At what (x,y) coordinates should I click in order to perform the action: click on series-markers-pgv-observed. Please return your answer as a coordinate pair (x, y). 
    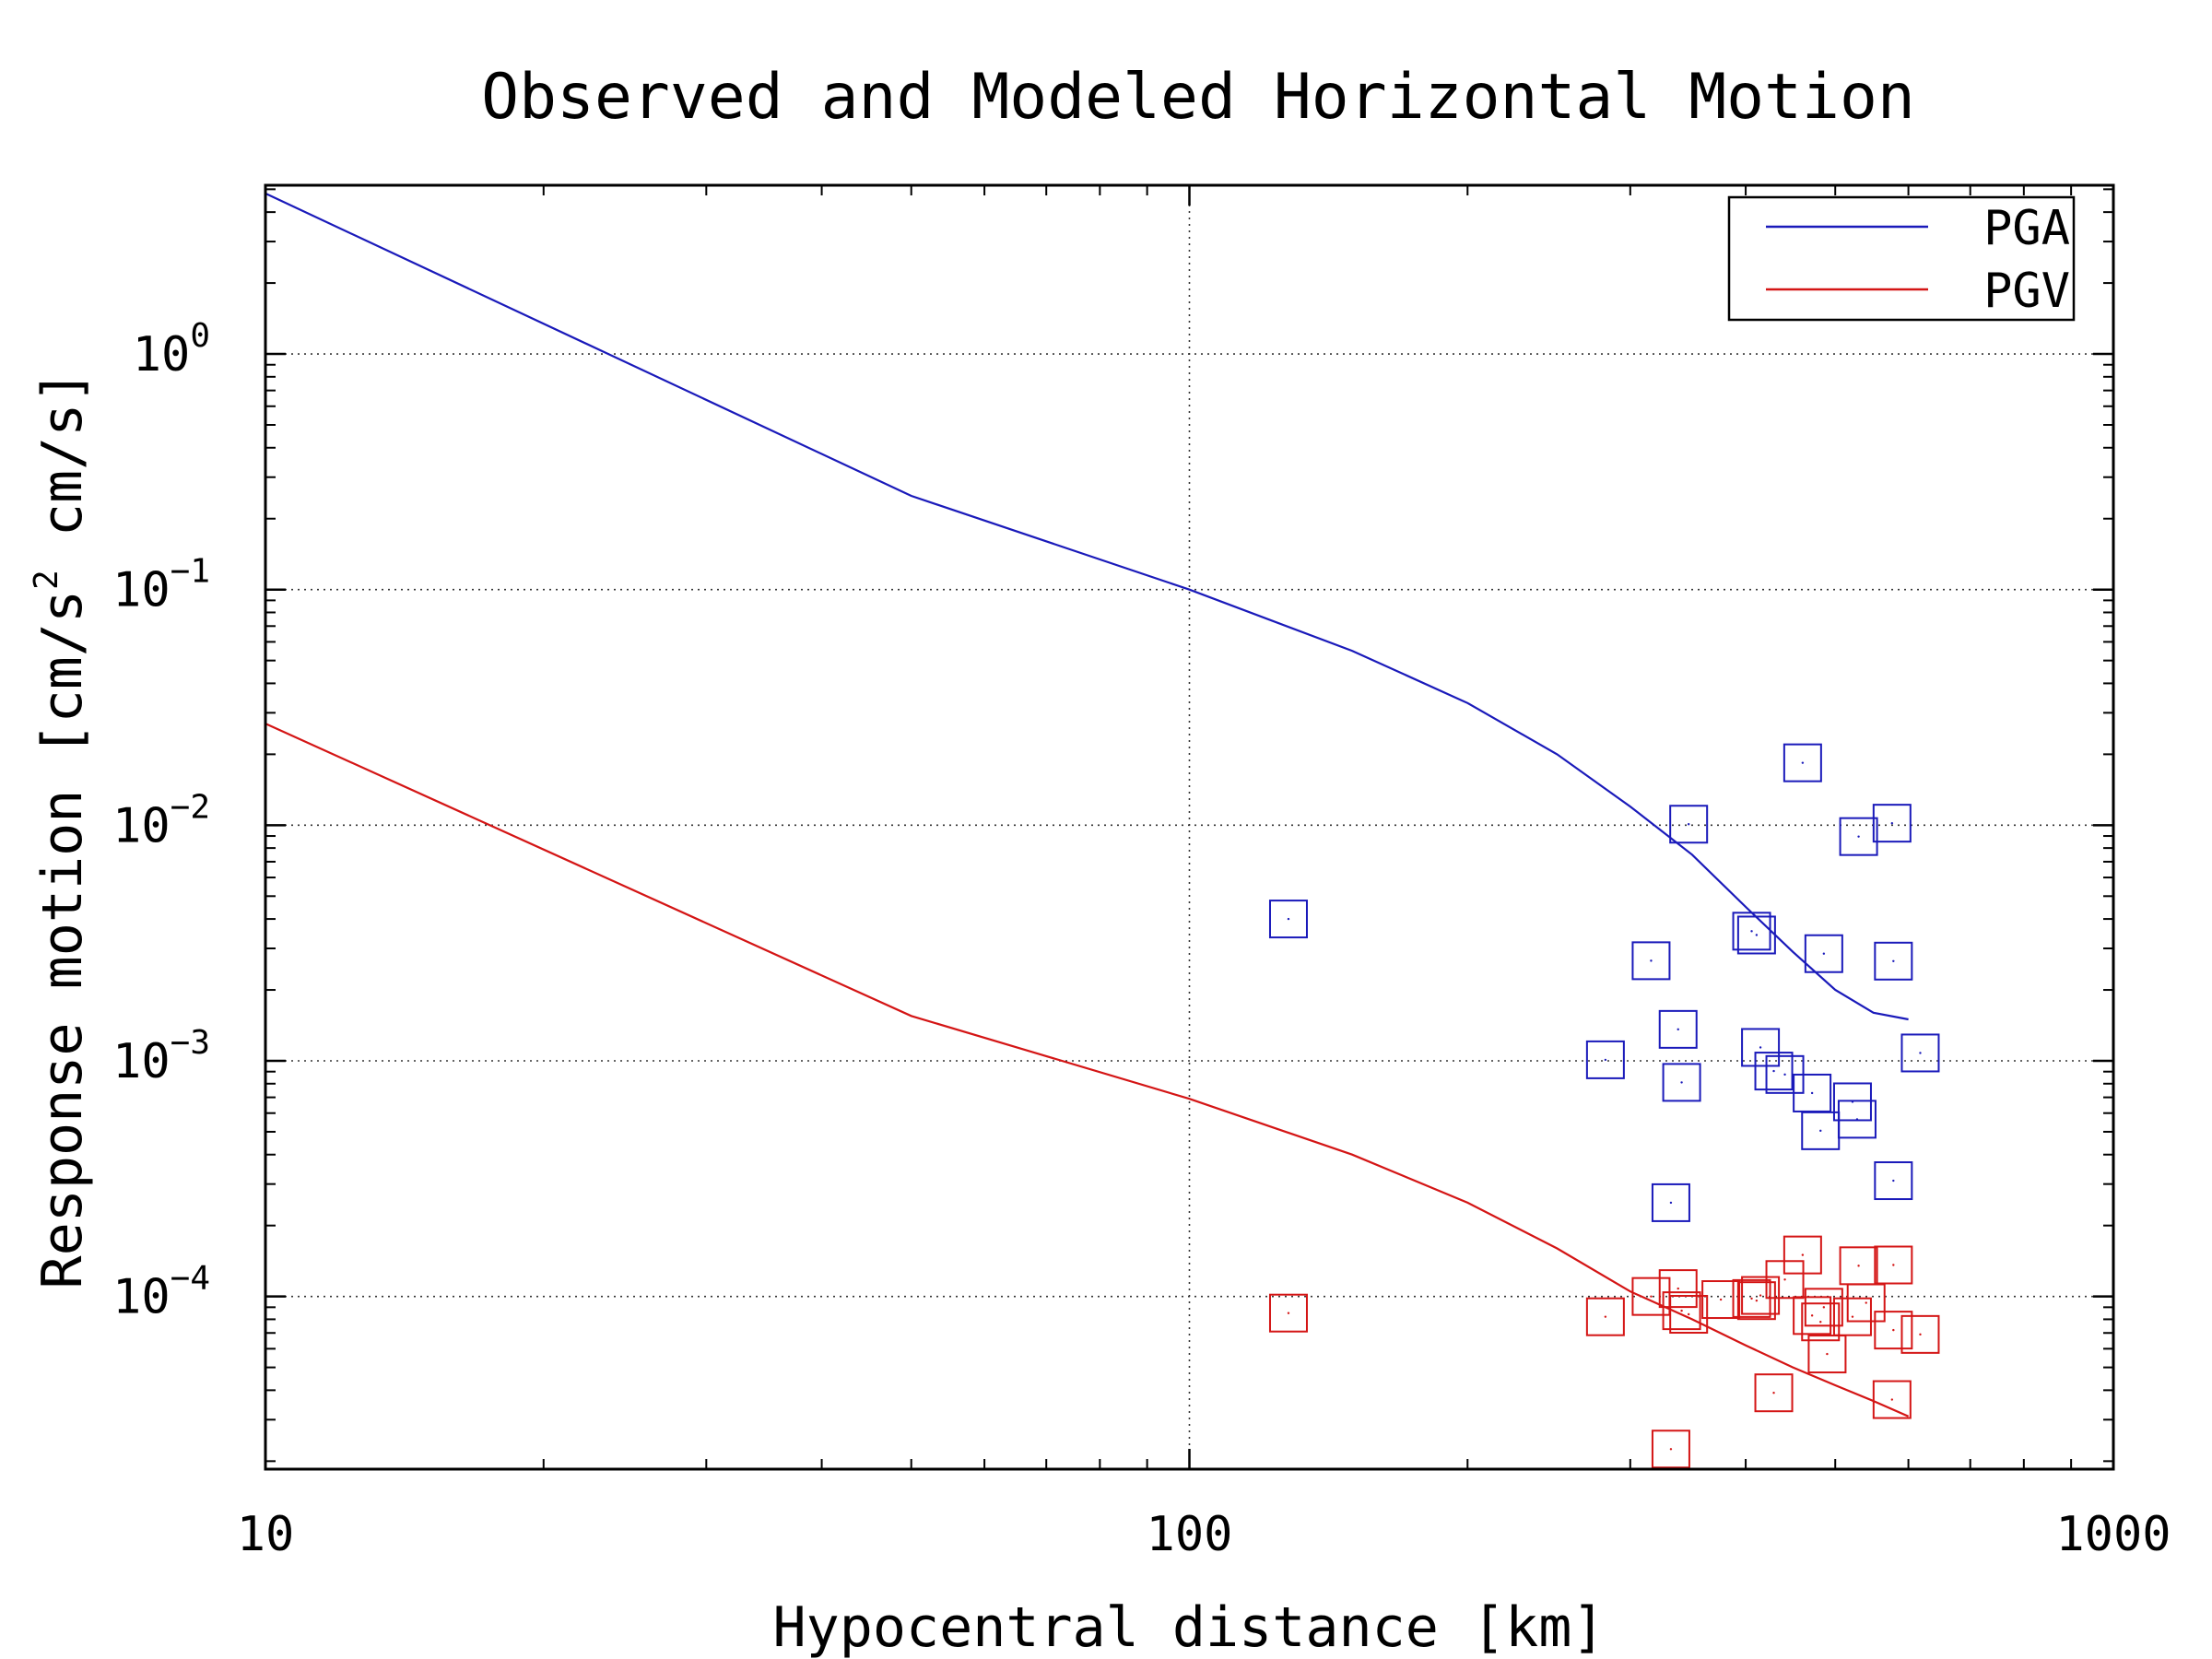
    Looking at the image, I should click on (1604, 1352).